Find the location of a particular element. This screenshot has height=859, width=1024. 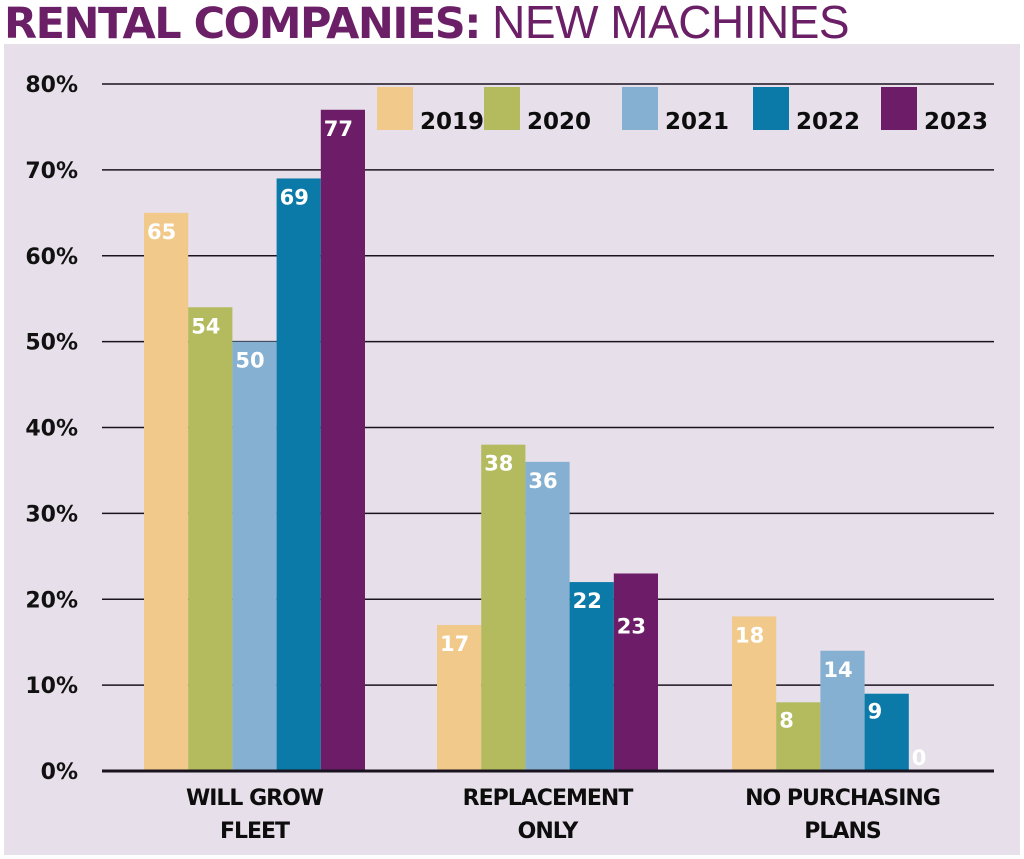

legend-swatch-2023 is located at coordinates (899, 108).